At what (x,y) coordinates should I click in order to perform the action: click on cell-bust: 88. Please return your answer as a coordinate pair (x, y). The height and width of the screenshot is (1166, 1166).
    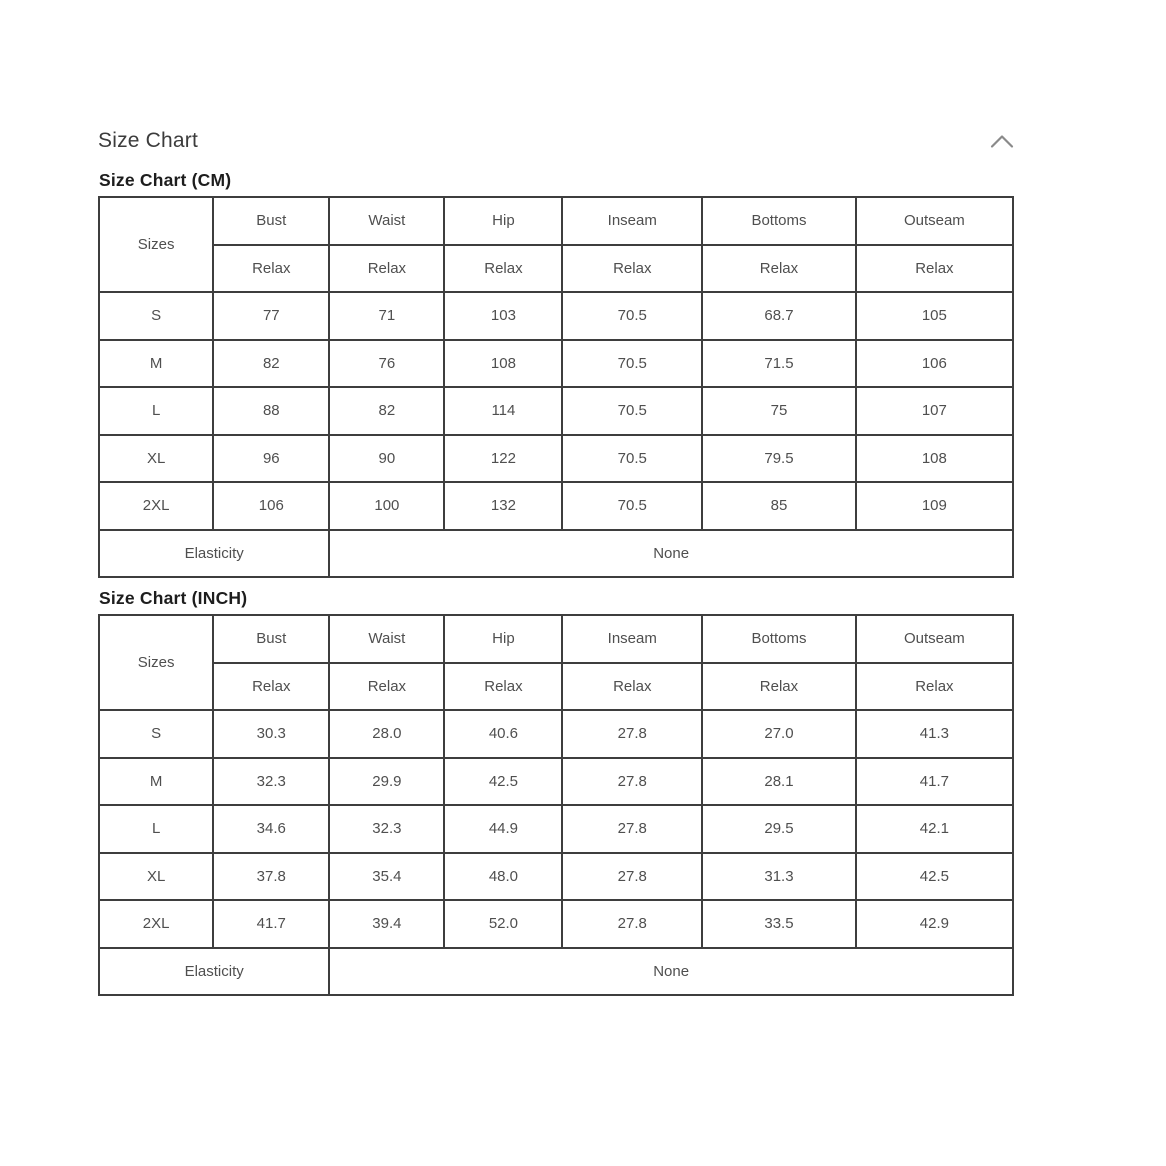
    Looking at the image, I should click on (271, 411).